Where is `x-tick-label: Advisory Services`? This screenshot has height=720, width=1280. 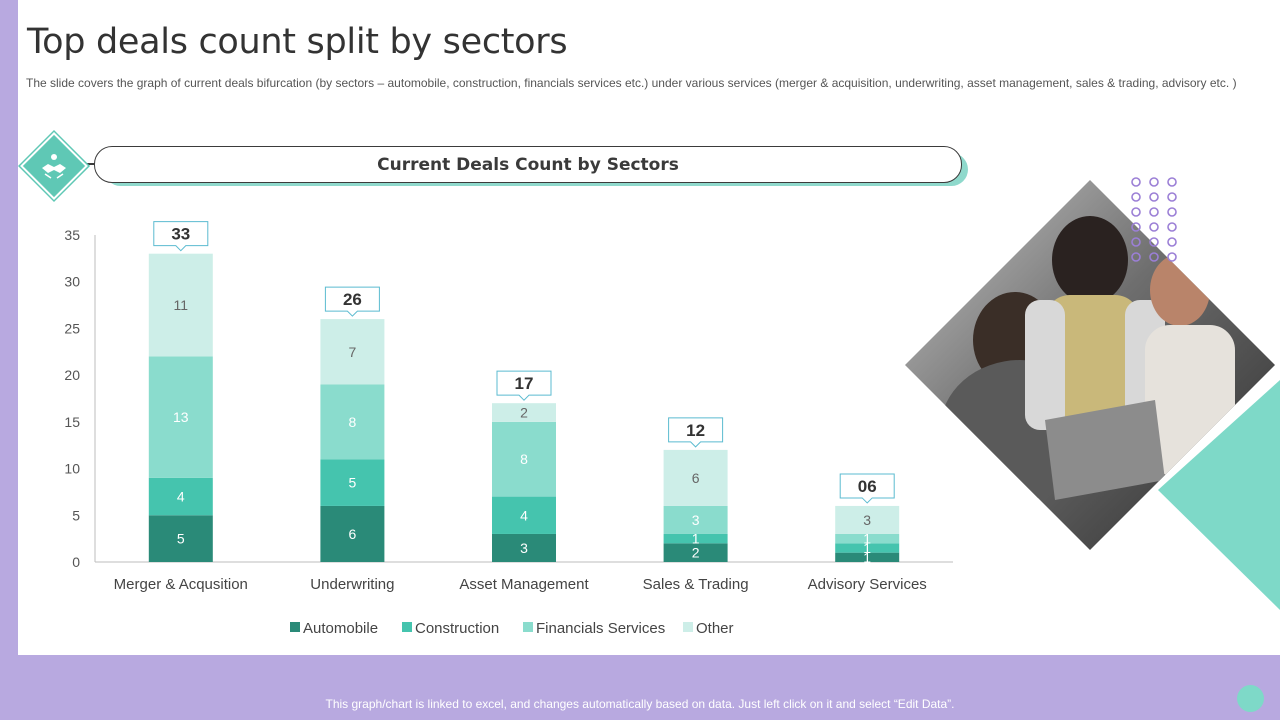 x-tick-label: Advisory Services is located at coordinates (867, 584).